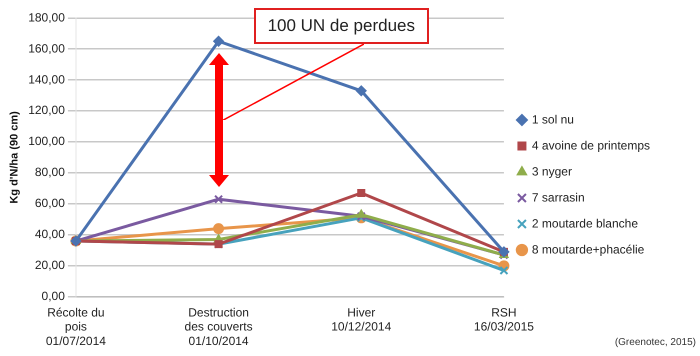  I want to click on legend-label: 2 moutarde blanche, so click(585, 223).